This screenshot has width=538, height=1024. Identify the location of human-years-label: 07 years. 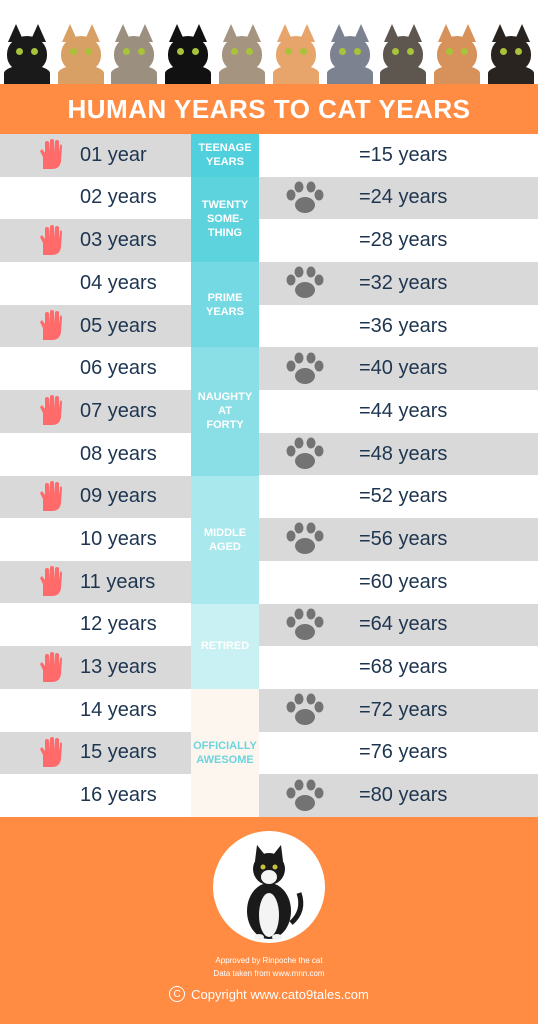
(118, 410).